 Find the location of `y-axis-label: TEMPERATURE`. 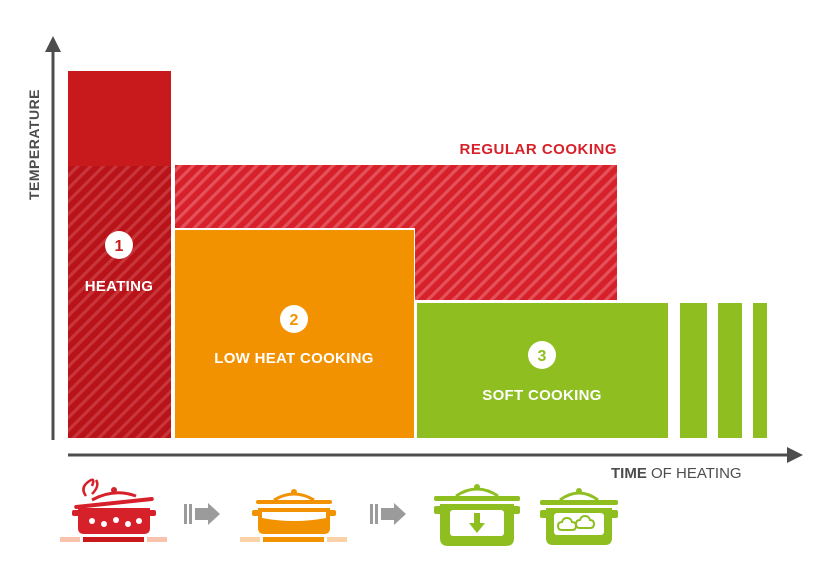

y-axis-label: TEMPERATURE is located at coordinates (34, 144).